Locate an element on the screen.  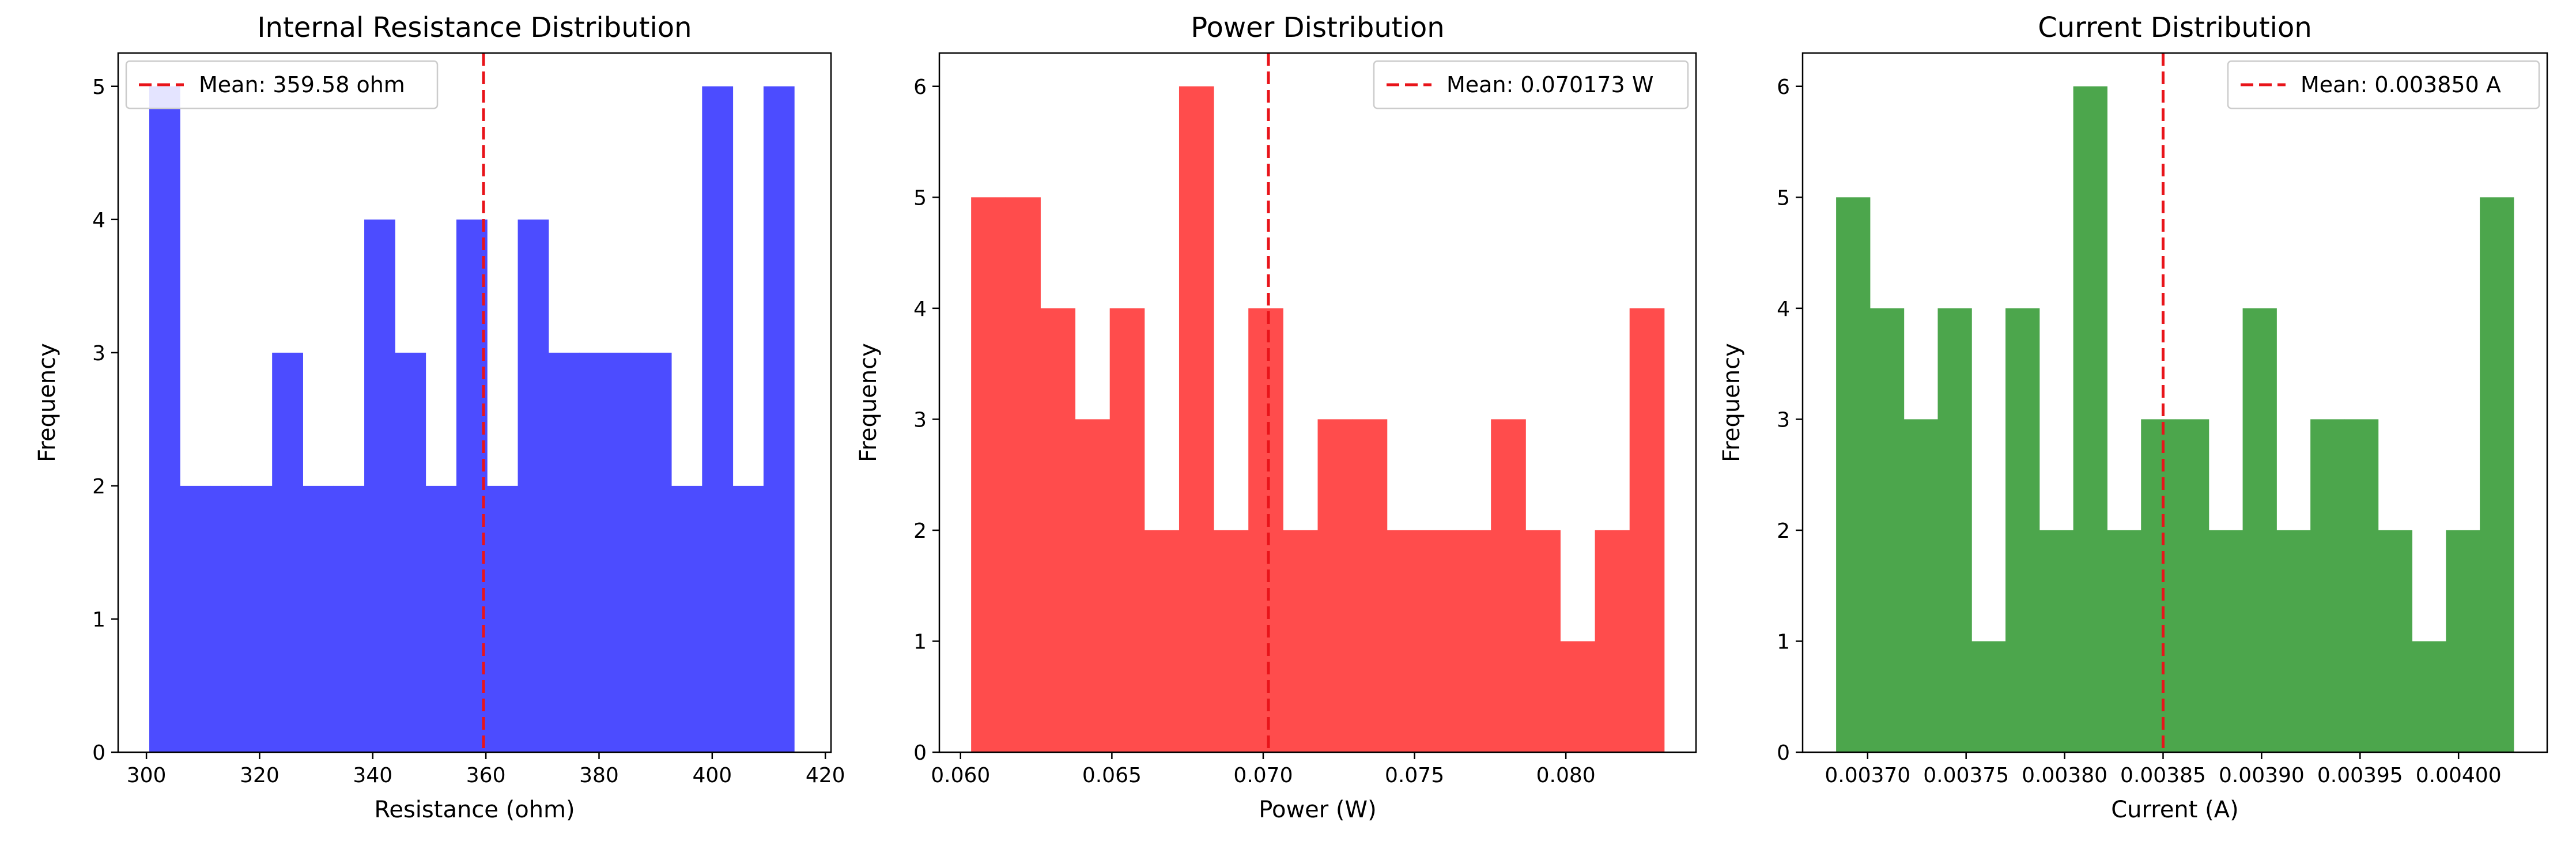
legend: Mean: 0.003850 A is located at coordinates (2384, 85).